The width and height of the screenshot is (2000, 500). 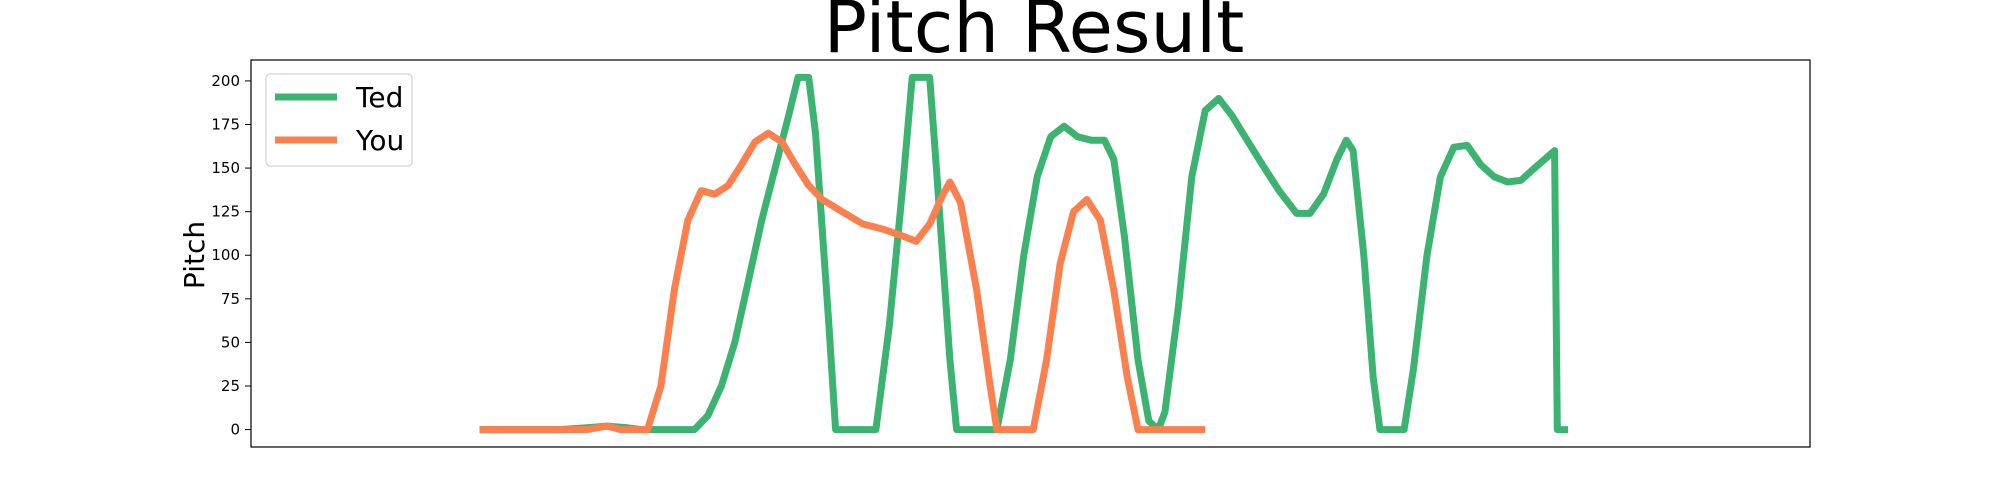 I want to click on y-tick-label: 150, so click(x=225, y=168).